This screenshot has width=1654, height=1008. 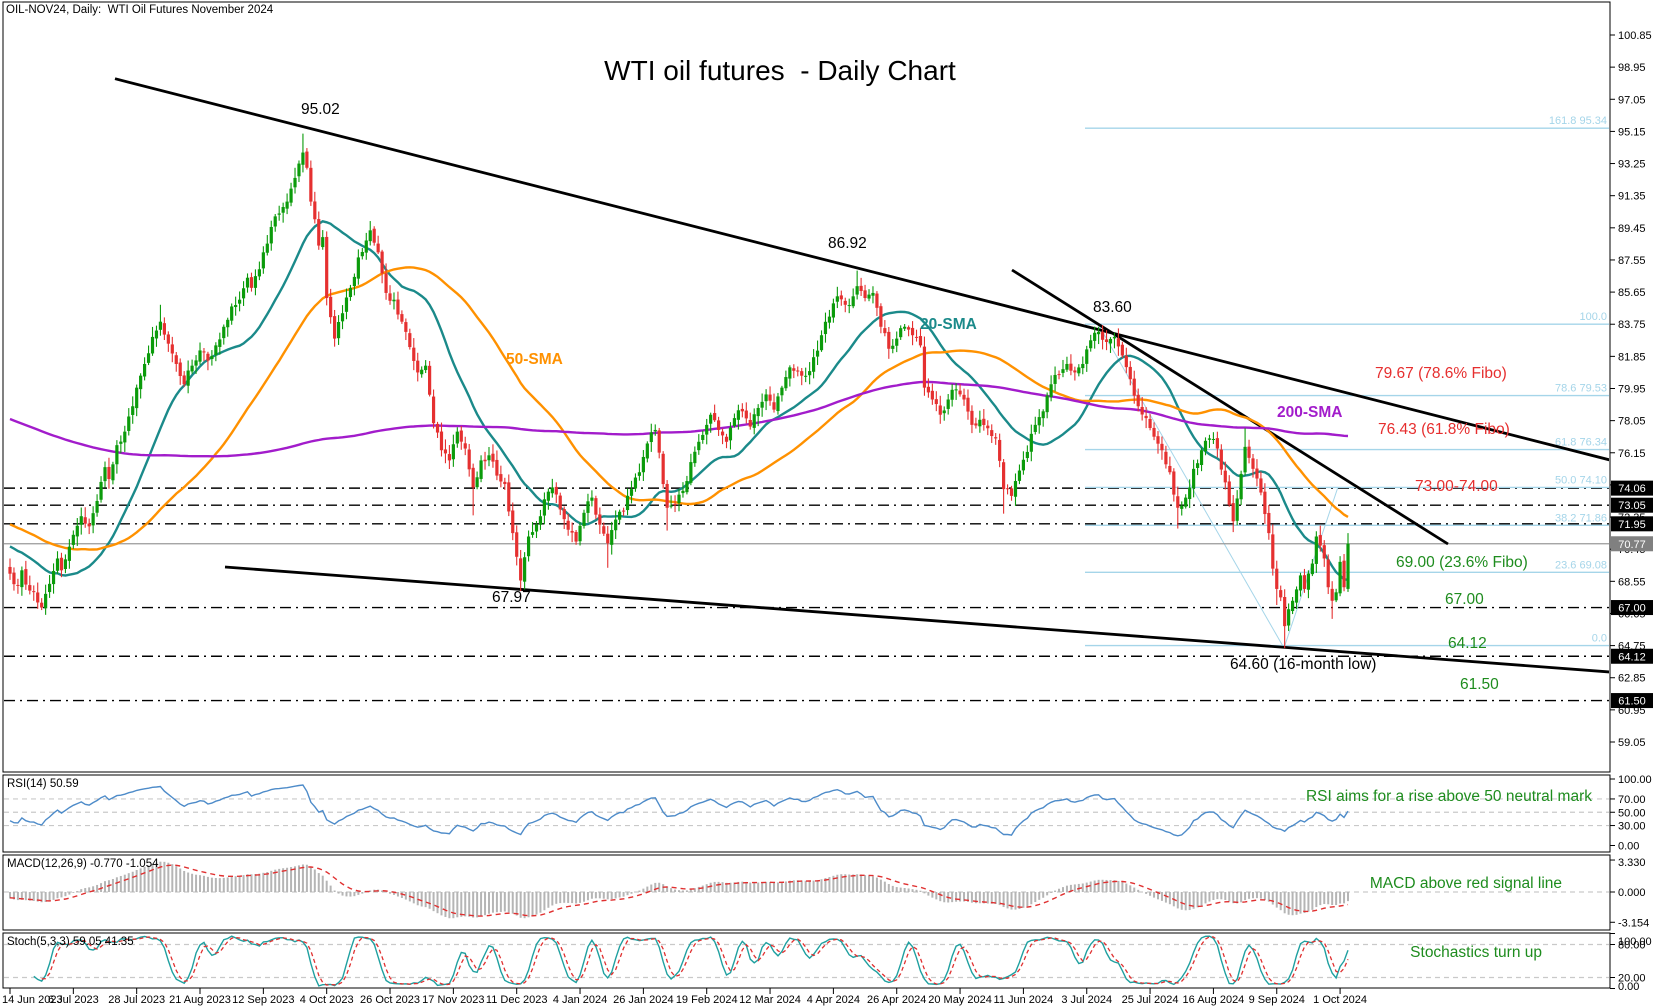 I want to click on svg-text: 97.05, so click(x=1632, y=100).